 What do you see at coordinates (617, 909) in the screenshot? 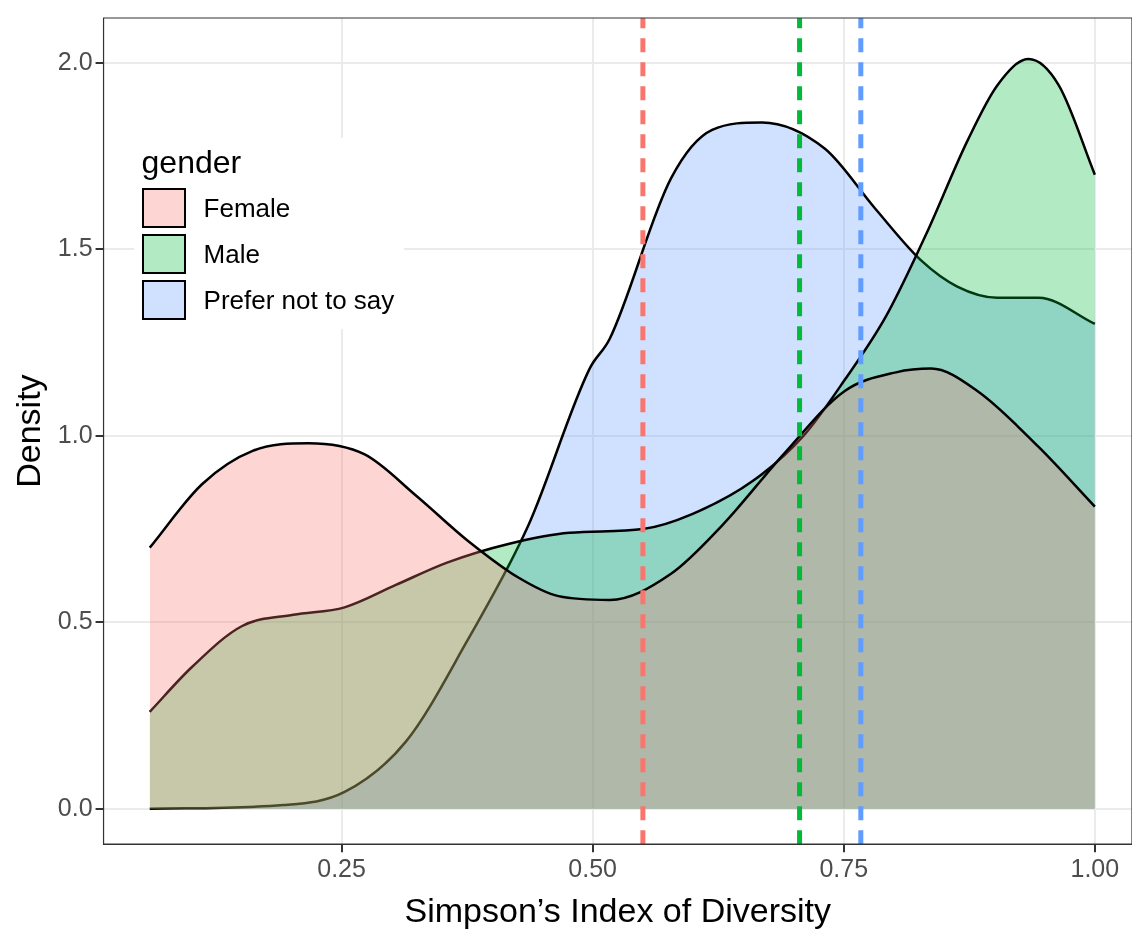
I see `x-axis-title: Simpson’s Index of Diversity` at bounding box center [617, 909].